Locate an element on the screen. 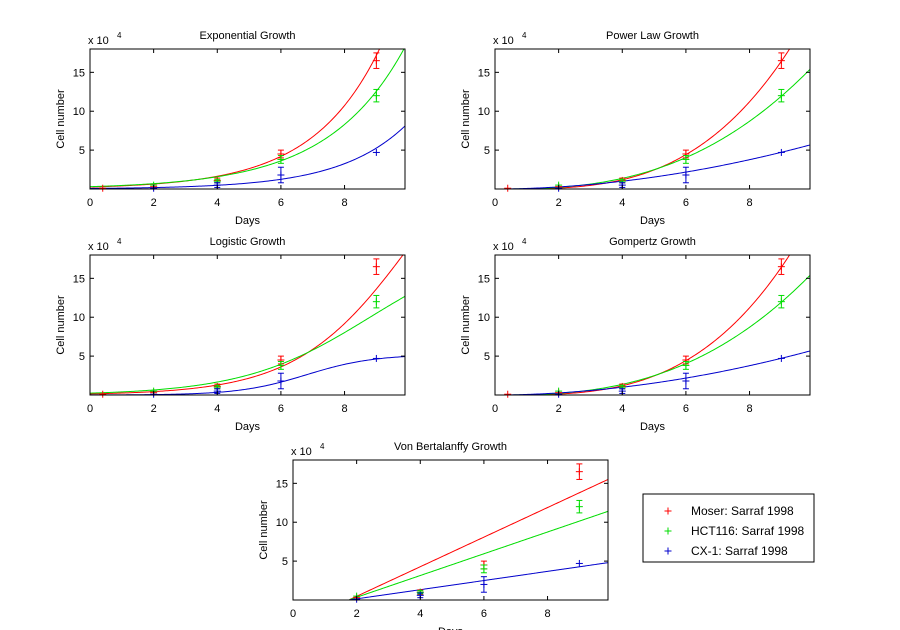  chart-title: Power Law Growth is located at coordinates (652, 36).